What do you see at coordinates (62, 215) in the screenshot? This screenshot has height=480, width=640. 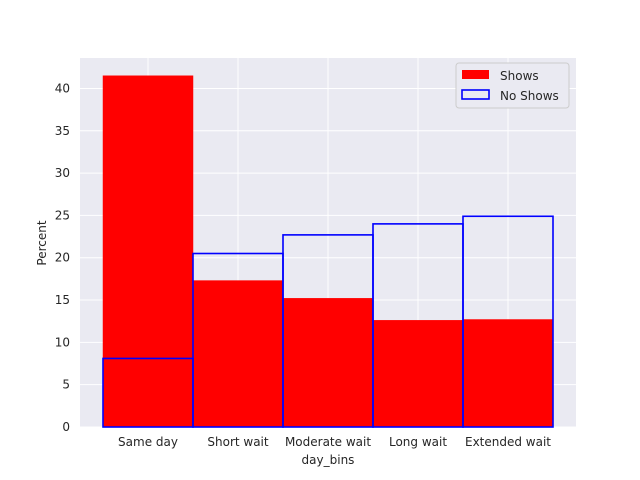 I see `y-tick-label: 25` at bounding box center [62, 215].